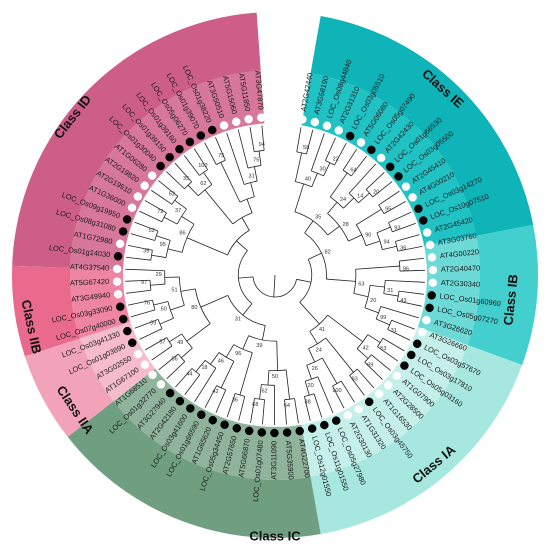 The height and width of the screenshot is (554, 550). I want to click on bootstrap-value: 20, so click(311, 386).